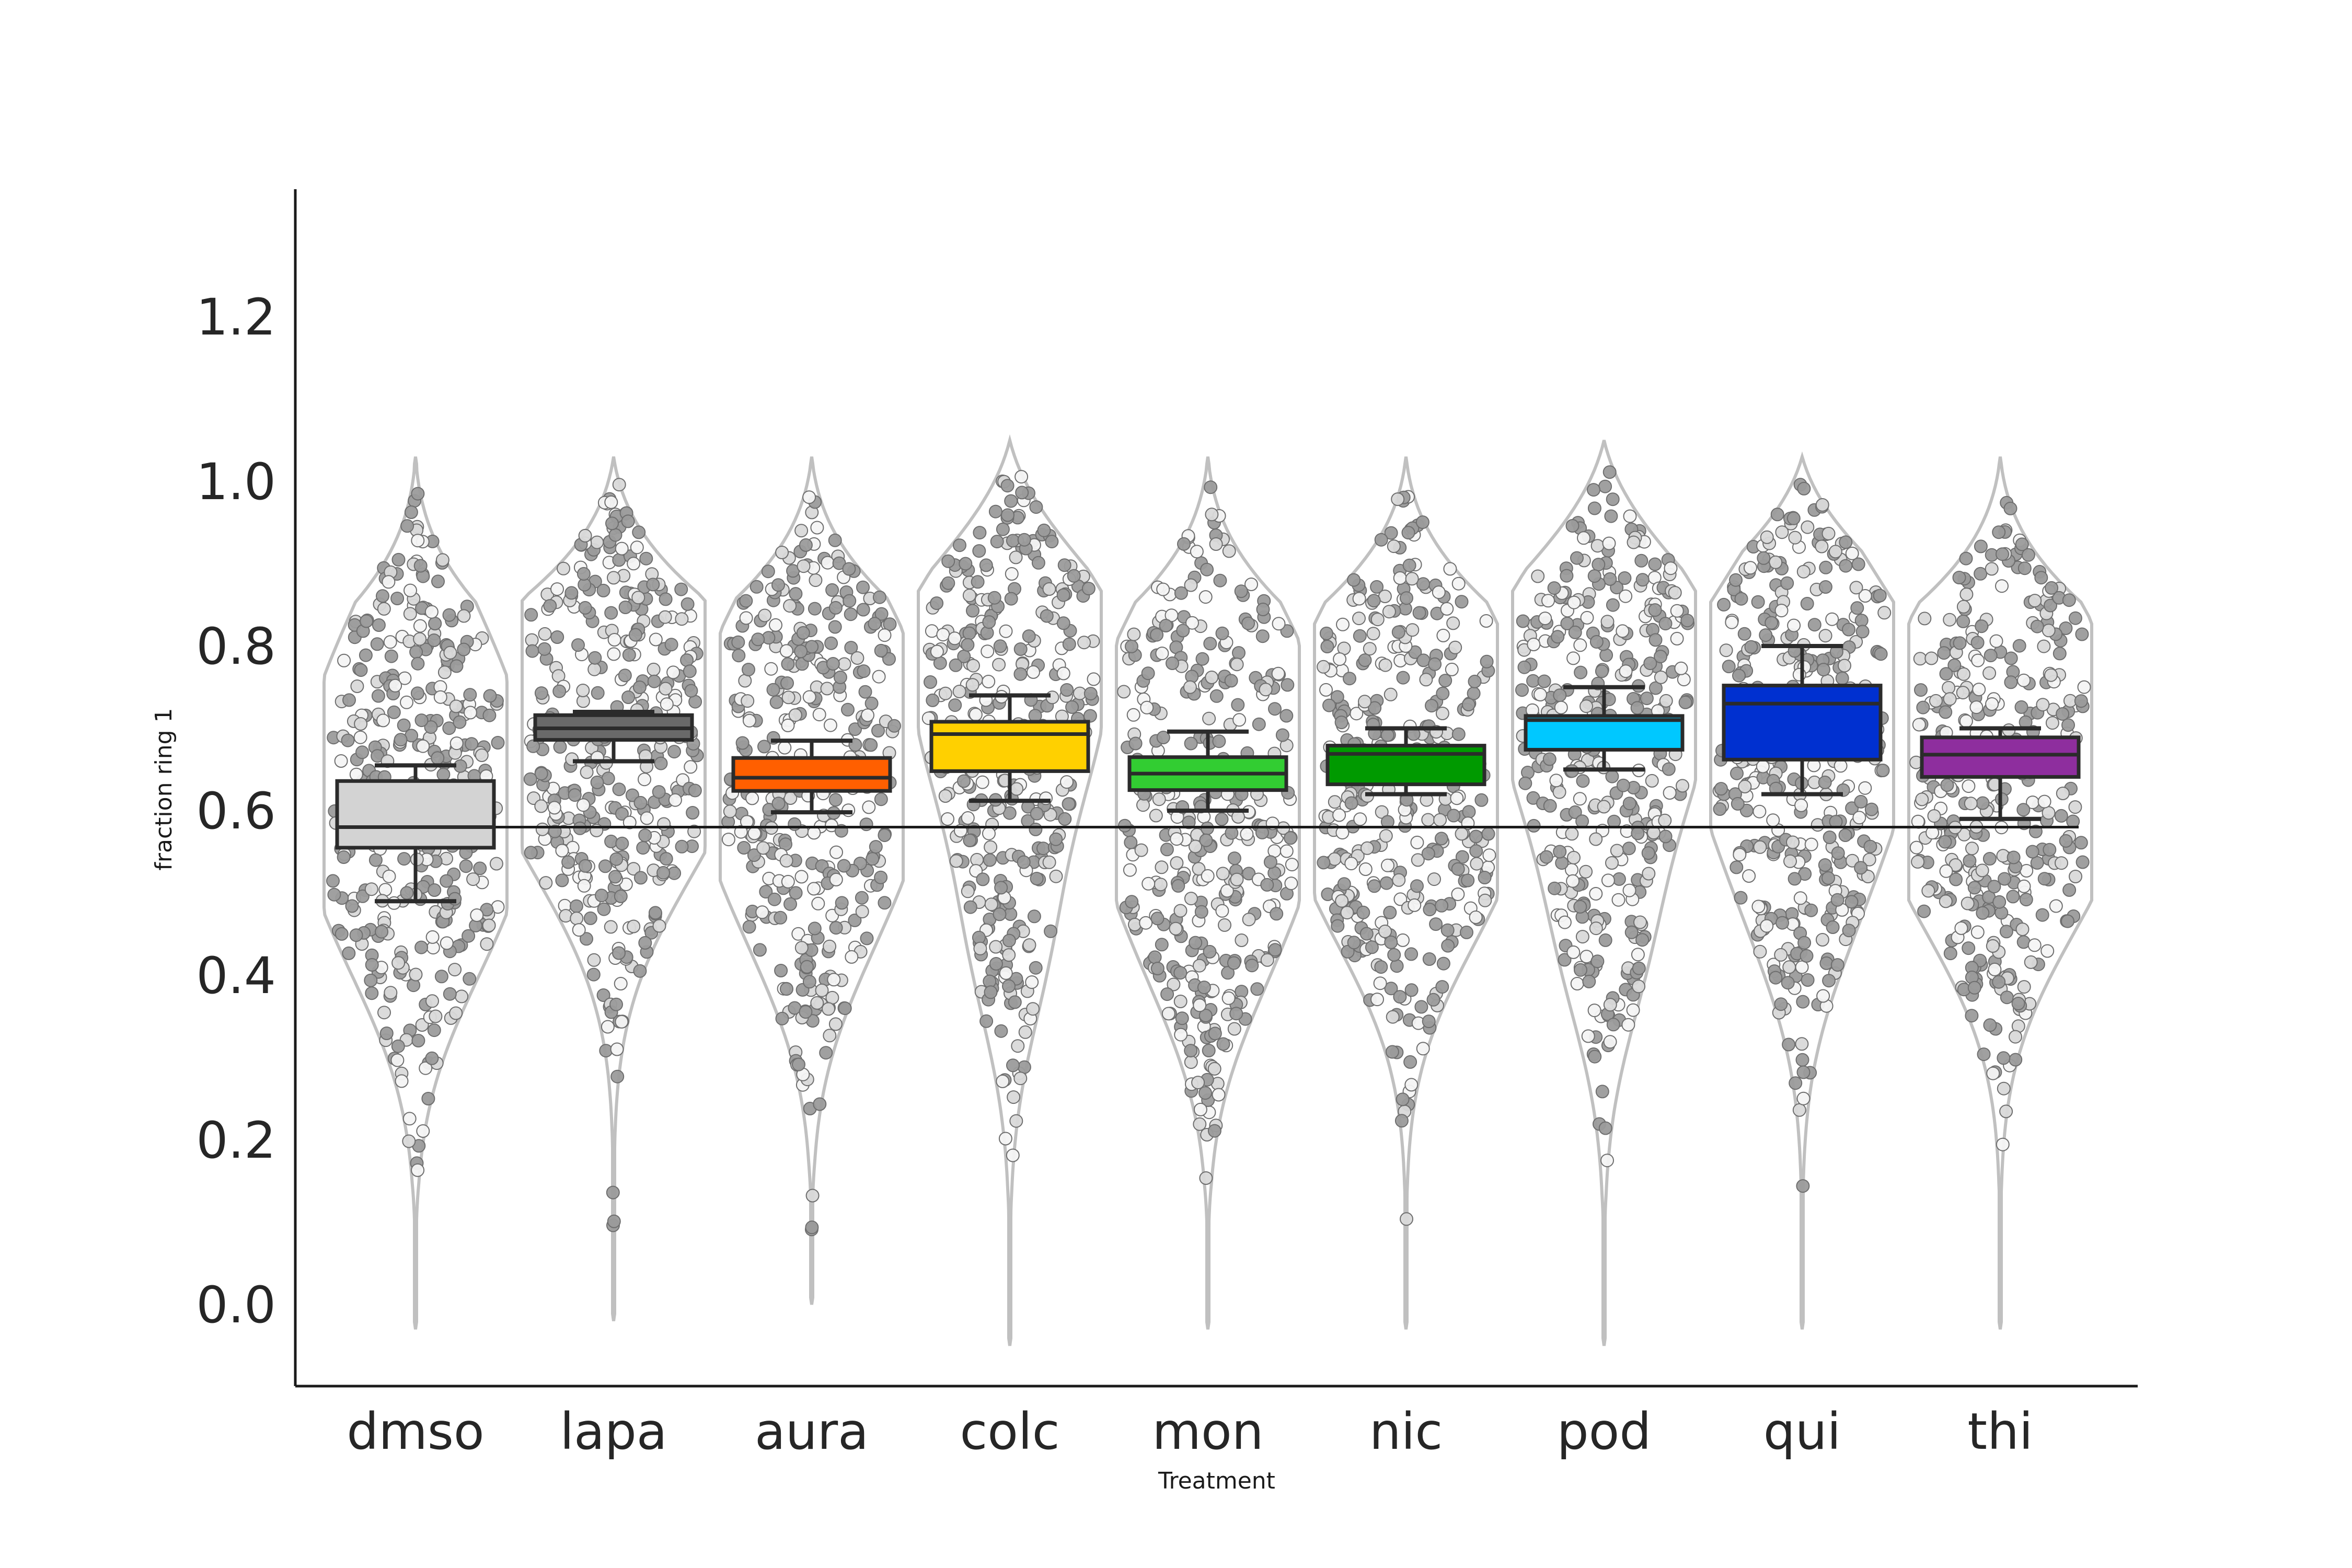 This screenshot has width=2352, height=1568. I want to click on x-tick-label: pod, so click(1604, 1431).